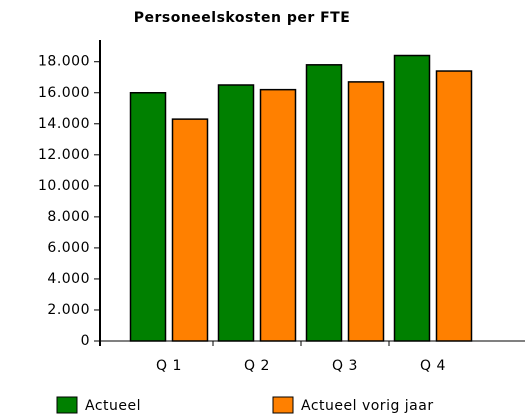 This screenshot has height=420, width=526. Describe the element at coordinates (68, 279) in the screenshot. I see `y-tick-label: 4.000` at that location.